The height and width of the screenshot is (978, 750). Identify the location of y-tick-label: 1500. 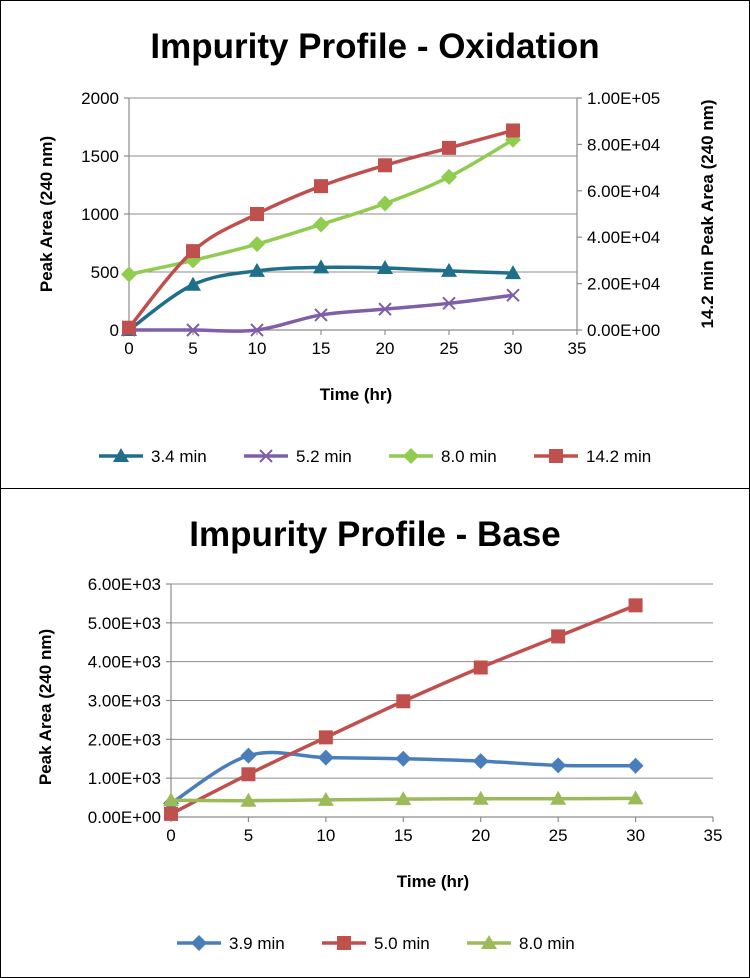
(100, 156).